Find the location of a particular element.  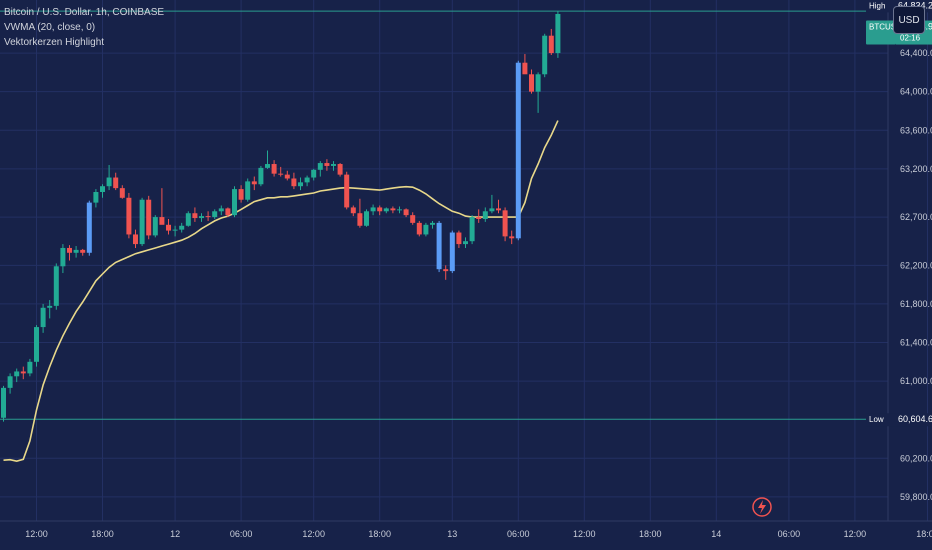

vector-indicator-label: Vektorkerzen Highlight is located at coordinates (54, 42).